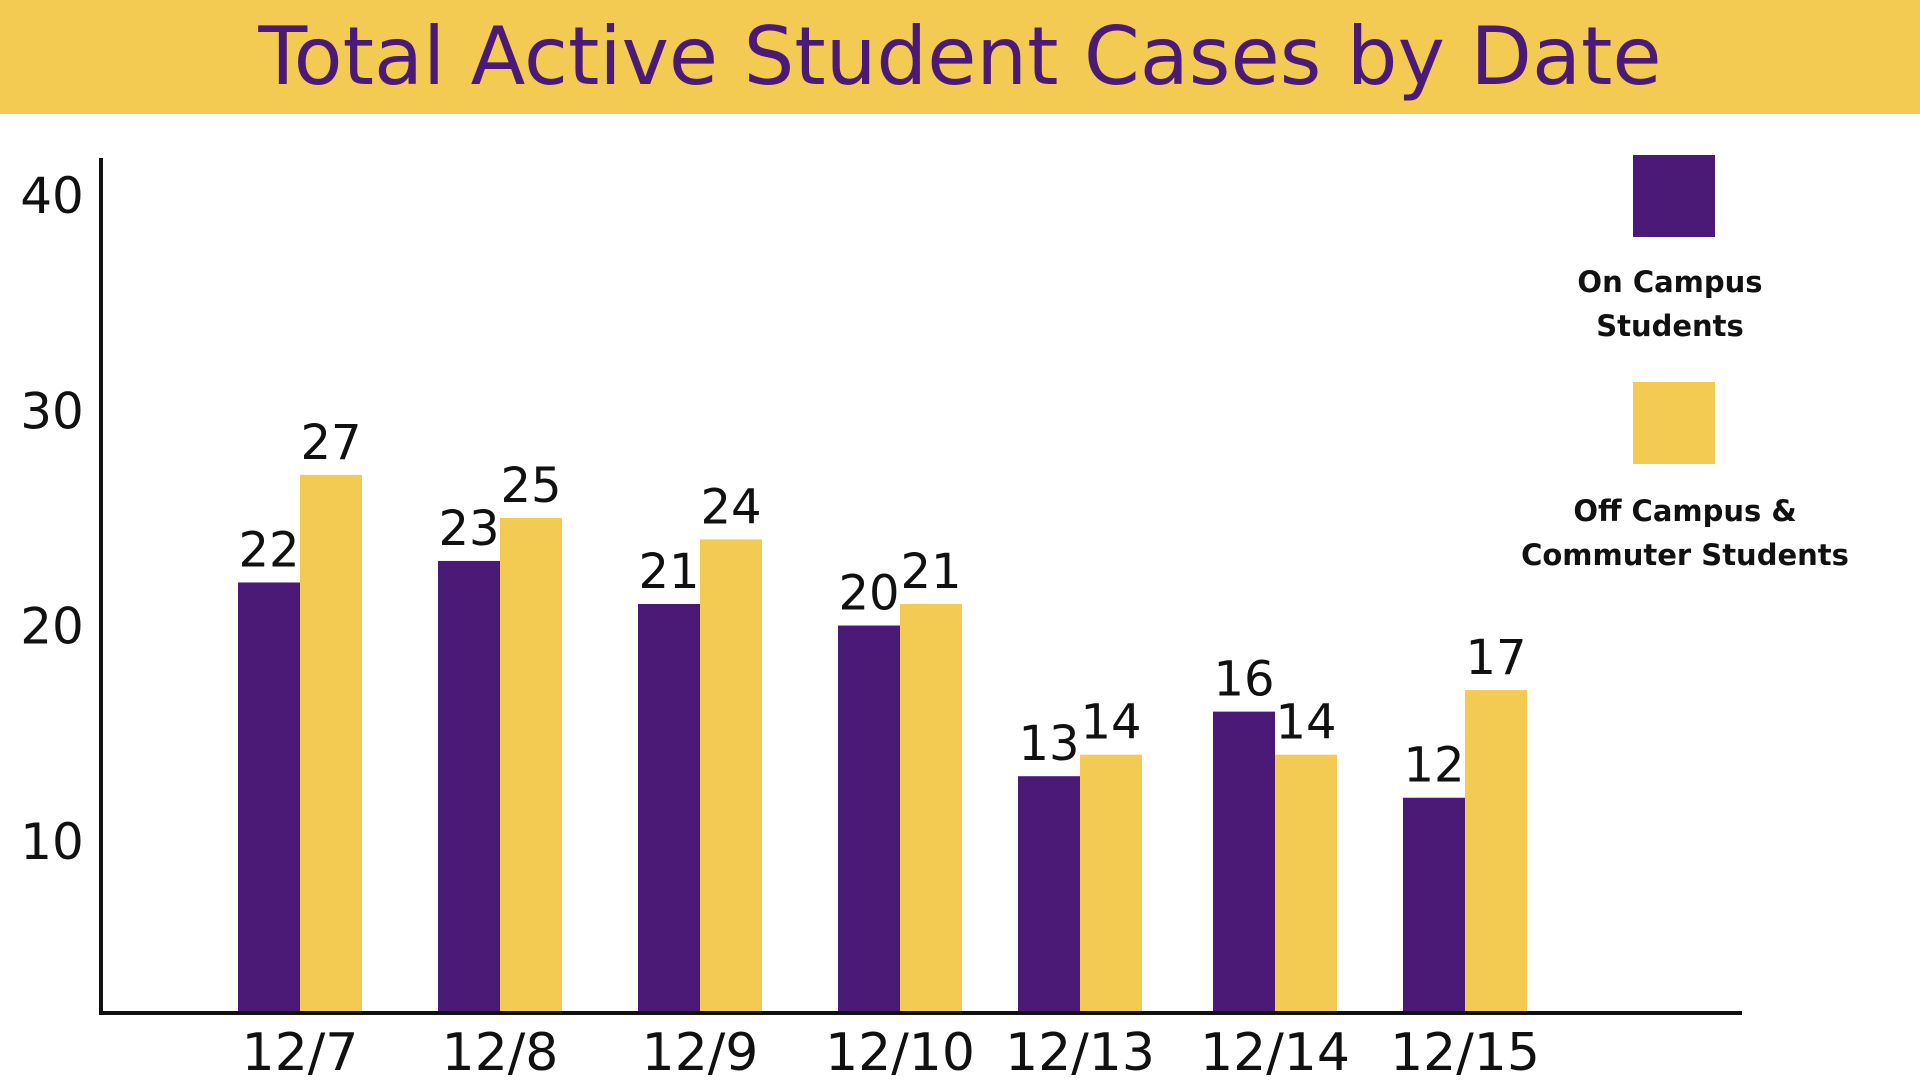 Image resolution: width=1920 pixels, height=1080 pixels. What do you see at coordinates (868, 594) in the screenshot?
I see `data-label-on-campus-12-10: 20` at bounding box center [868, 594].